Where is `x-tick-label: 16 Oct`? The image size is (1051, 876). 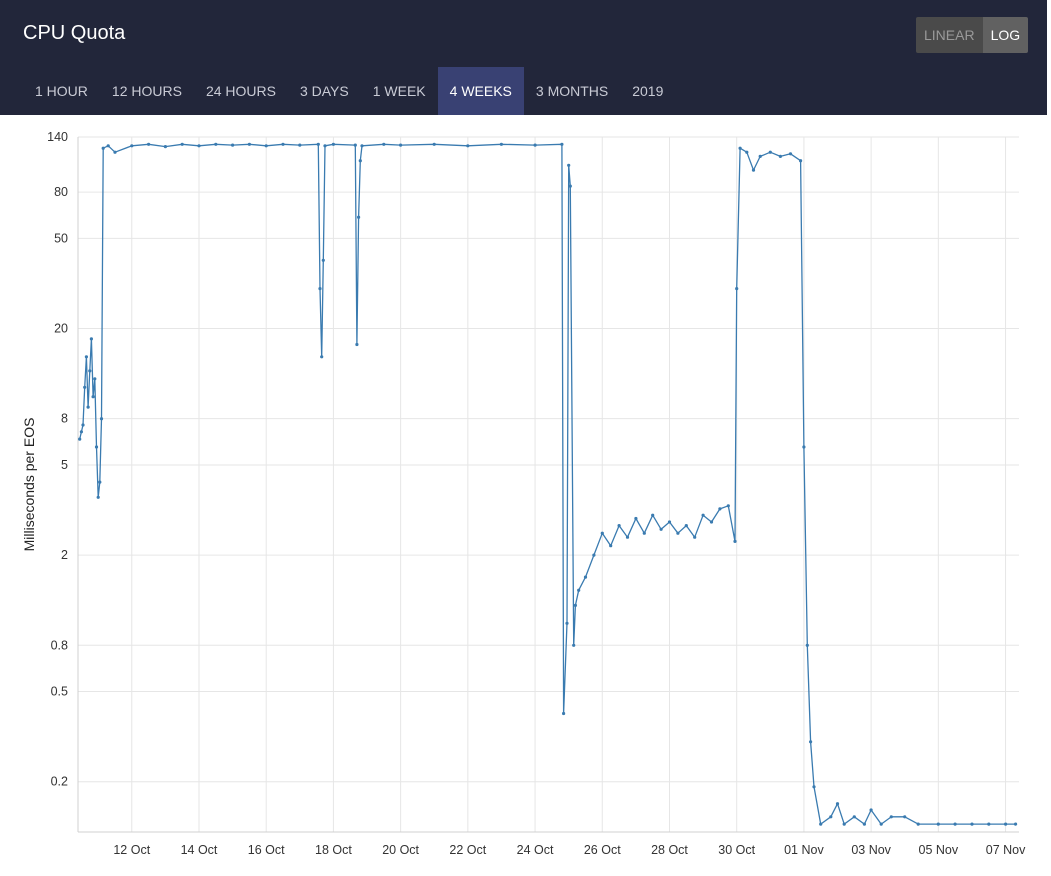
x-tick-label: 16 Oct is located at coordinates (266, 850).